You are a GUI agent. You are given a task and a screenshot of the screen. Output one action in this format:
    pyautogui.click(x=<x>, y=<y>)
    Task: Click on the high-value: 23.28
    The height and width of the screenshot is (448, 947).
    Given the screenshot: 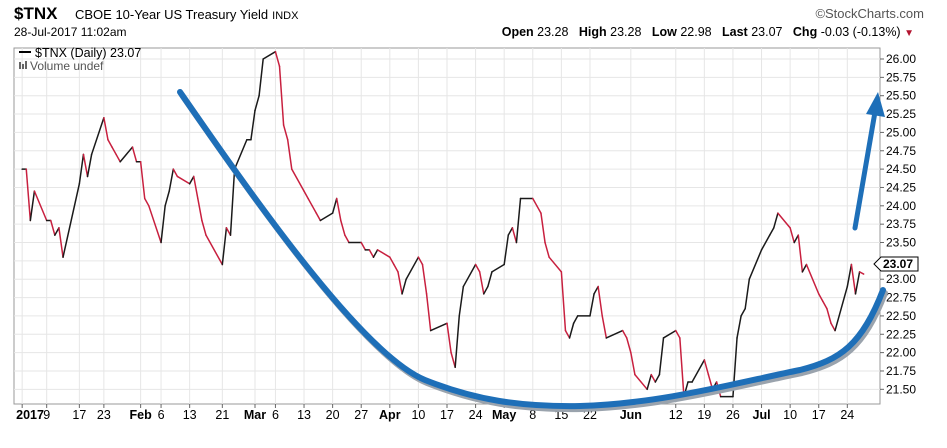 What is the action you would take?
    pyautogui.click(x=626, y=32)
    